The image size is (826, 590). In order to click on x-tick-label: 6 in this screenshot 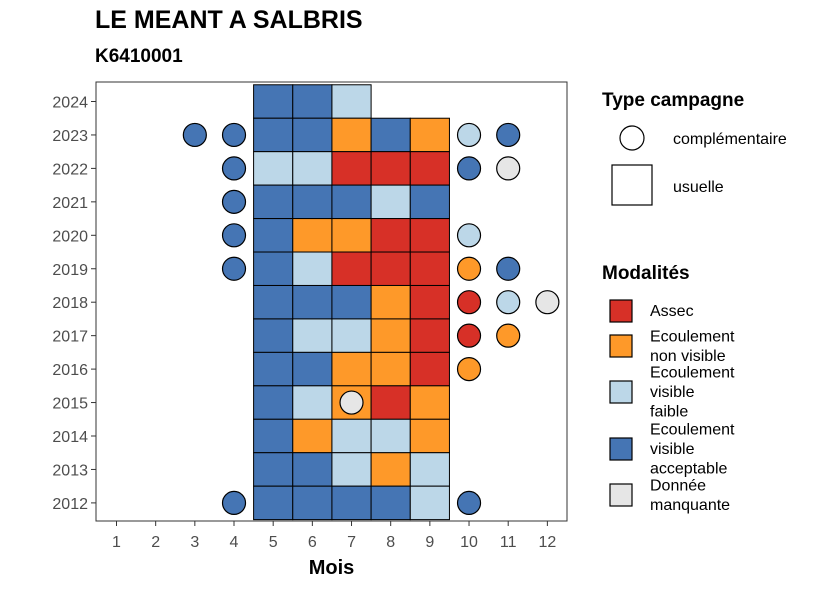, I will do `click(312, 542)`.